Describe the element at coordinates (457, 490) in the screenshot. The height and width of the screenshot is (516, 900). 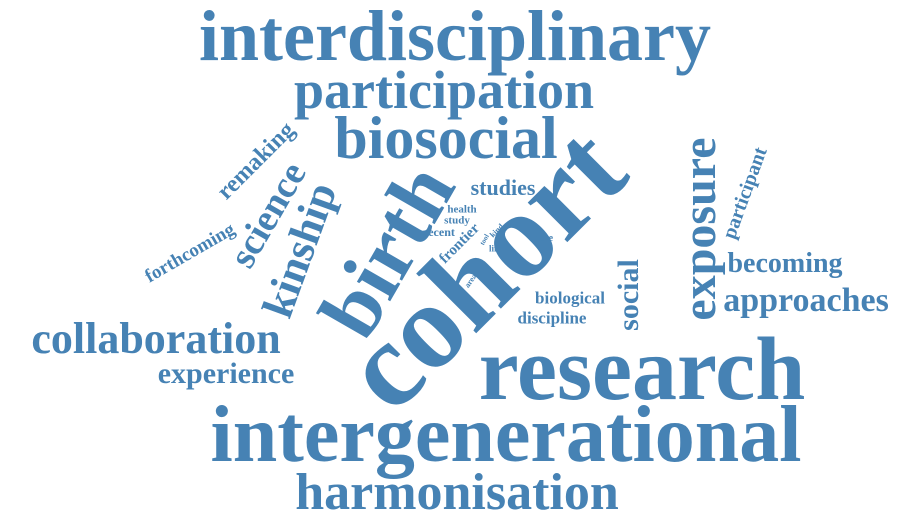
I see `word-harmonisation: harmonisation` at that location.